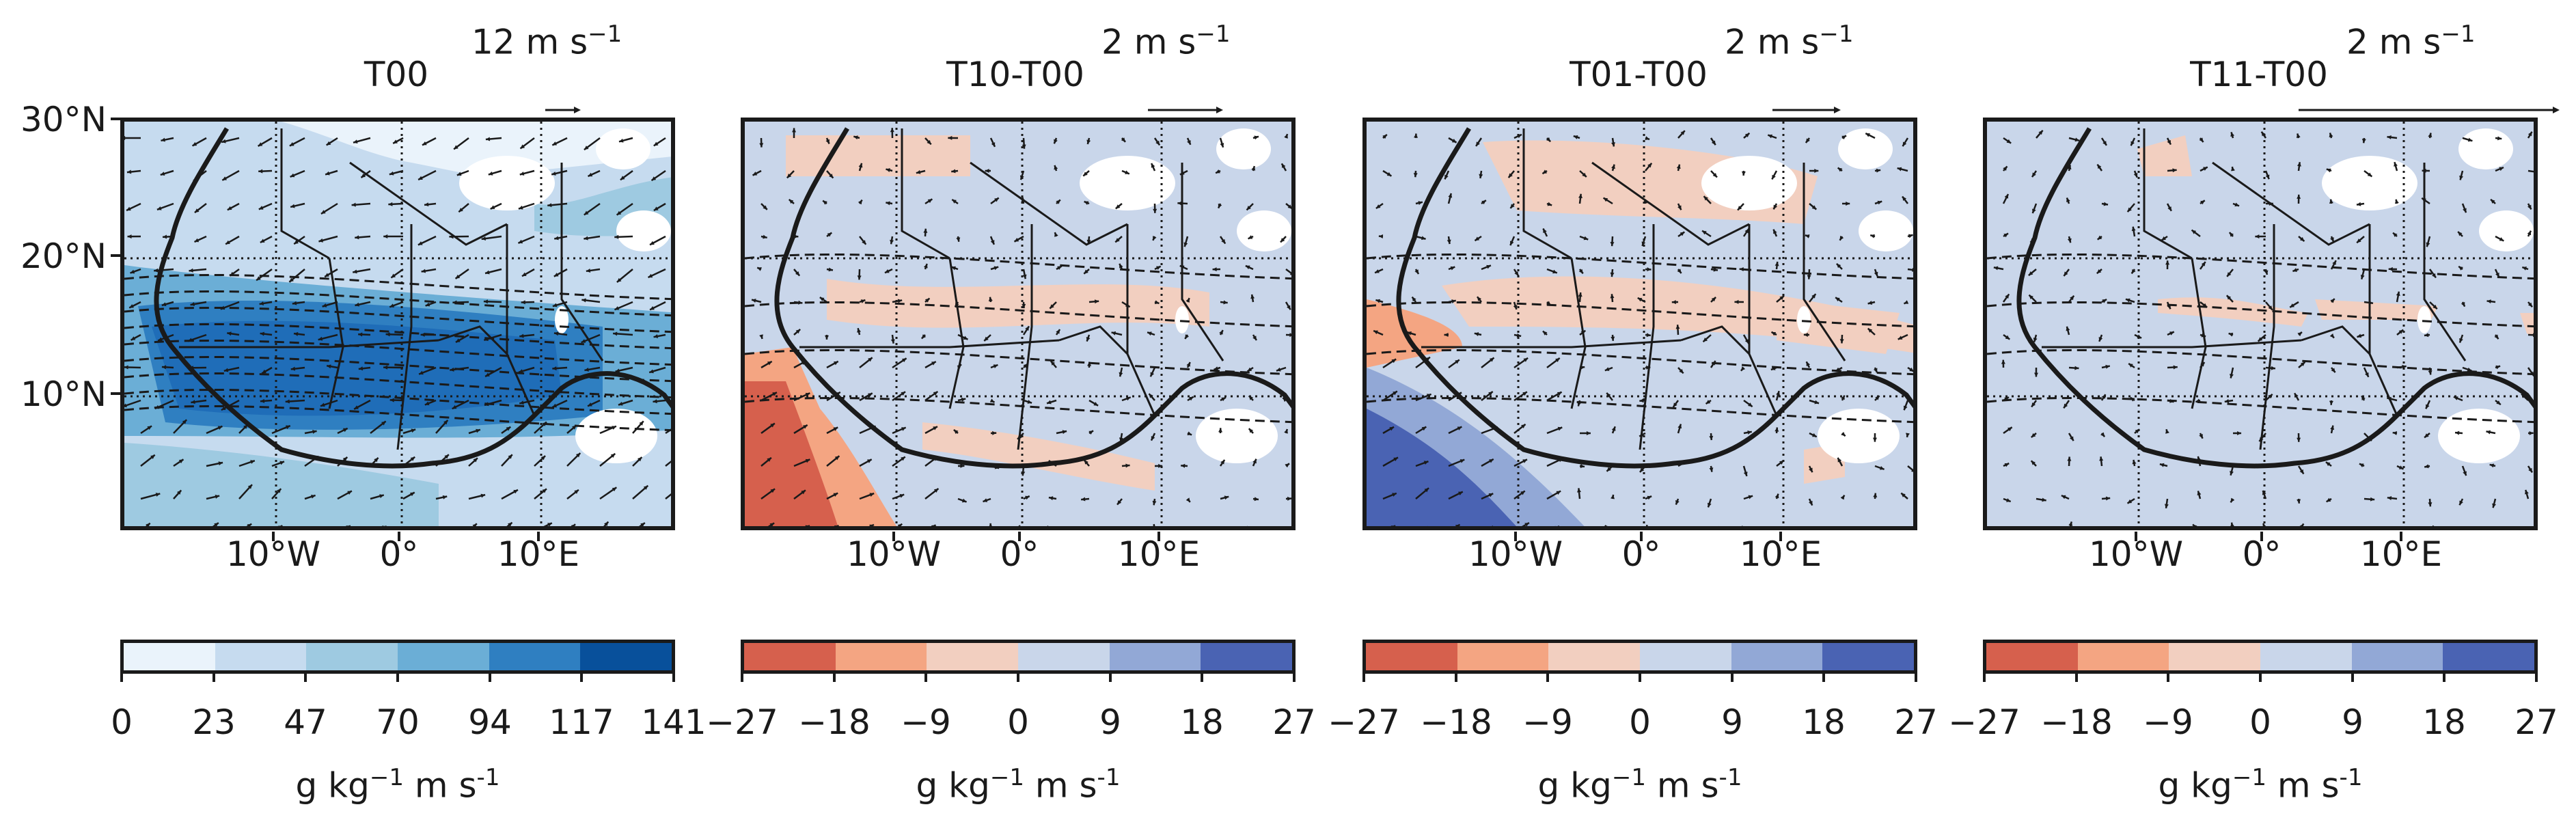 This screenshot has width=2576, height=835. What do you see at coordinates (2458, 34) in the screenshot?
I see `vector-scale-exp: −1` at bounding box center [2458, 34].